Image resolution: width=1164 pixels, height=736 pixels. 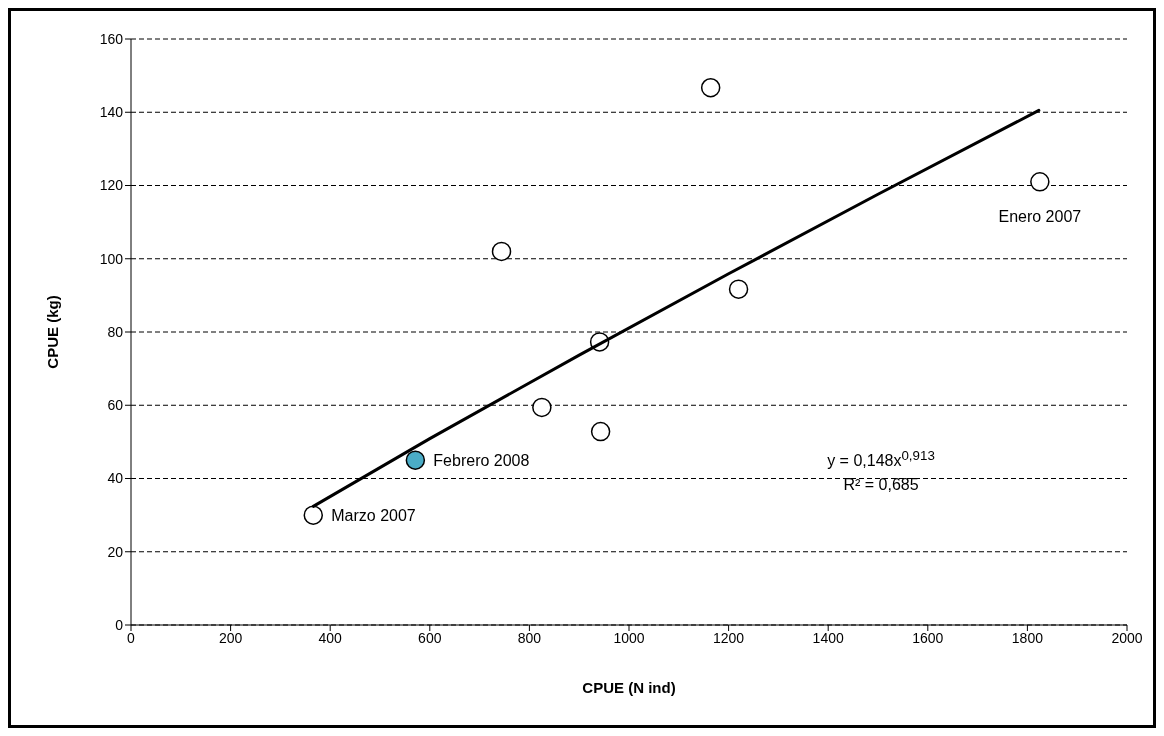 What do you see at coordinates (729, 637) in the screenshot?
I see `x-tick-label: 1200` at bounding box center [729, 637].